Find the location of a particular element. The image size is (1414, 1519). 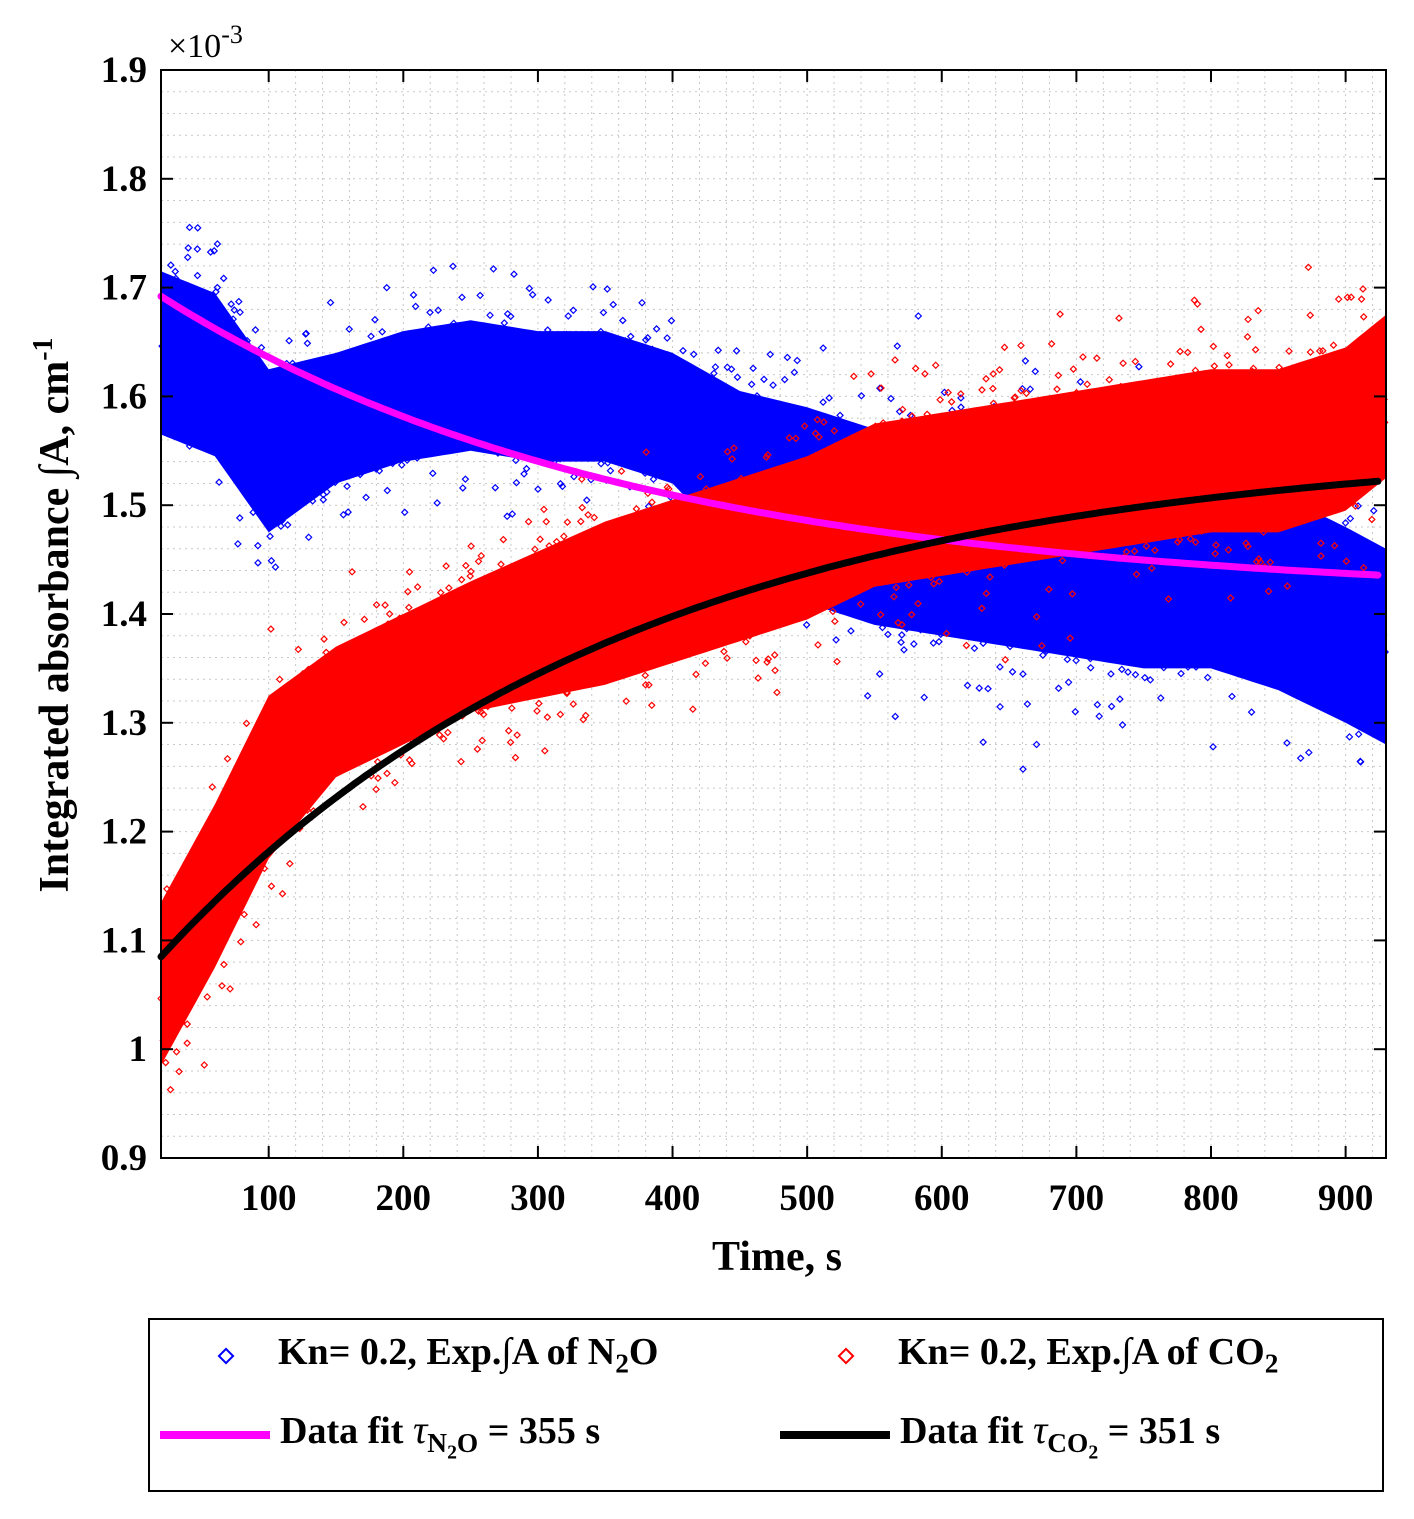

x-tick-label: 200 is located at coordinates (404, 1198).